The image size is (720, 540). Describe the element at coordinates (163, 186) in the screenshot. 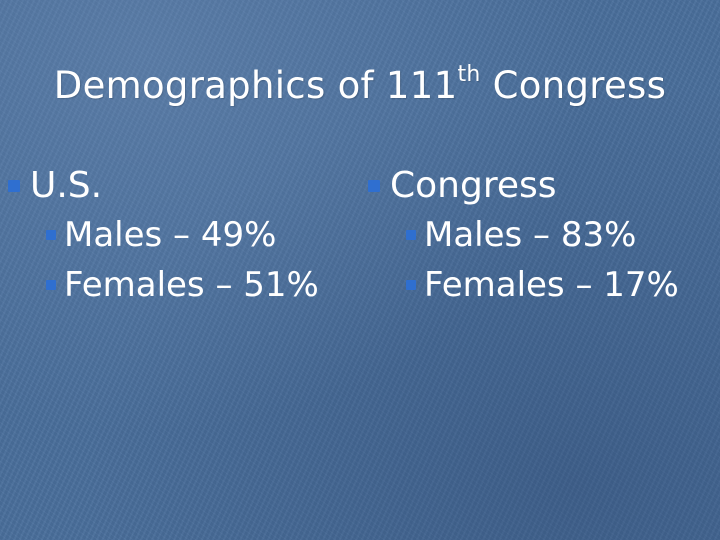

I see `us-heading-row: U.S.` at that location.